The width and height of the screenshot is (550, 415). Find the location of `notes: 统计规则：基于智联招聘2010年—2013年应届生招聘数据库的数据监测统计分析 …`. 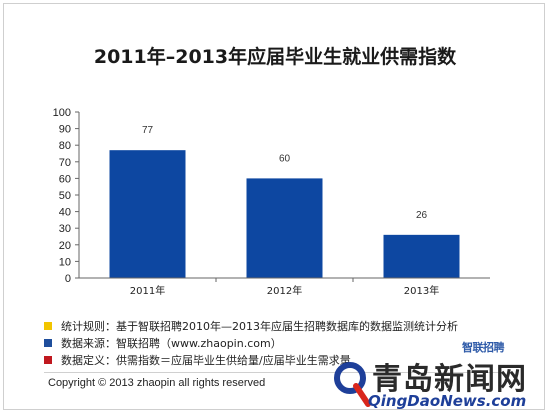

notes: 统计规则：基于智联招聘2010年—2013年应届生招聘数据库的数据监测统计分析 … is located at coordinates (251, 343).